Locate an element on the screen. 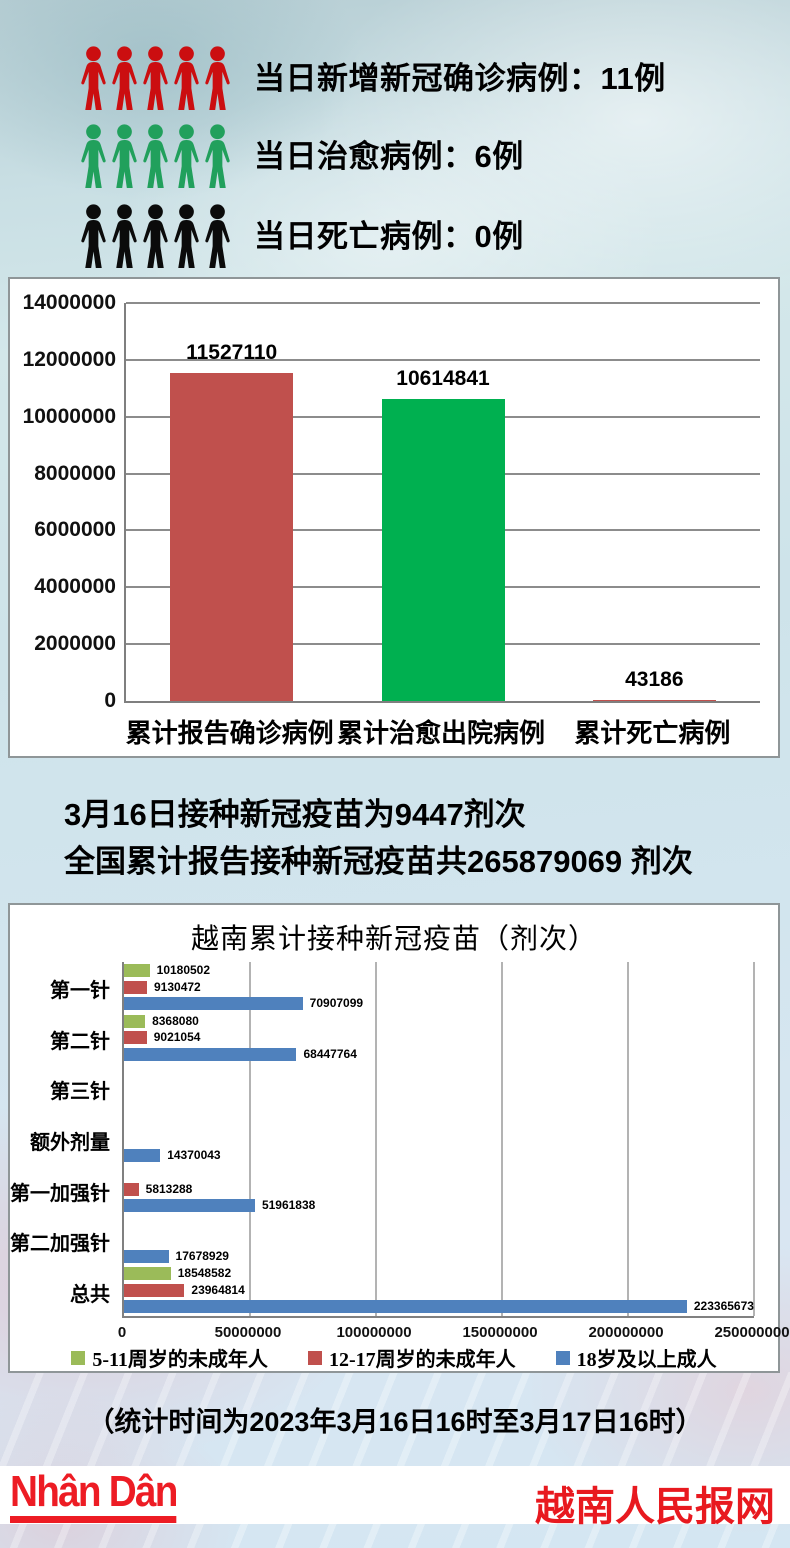  chart2-category-label: 第二针 is located at coordinates (80, 1041).